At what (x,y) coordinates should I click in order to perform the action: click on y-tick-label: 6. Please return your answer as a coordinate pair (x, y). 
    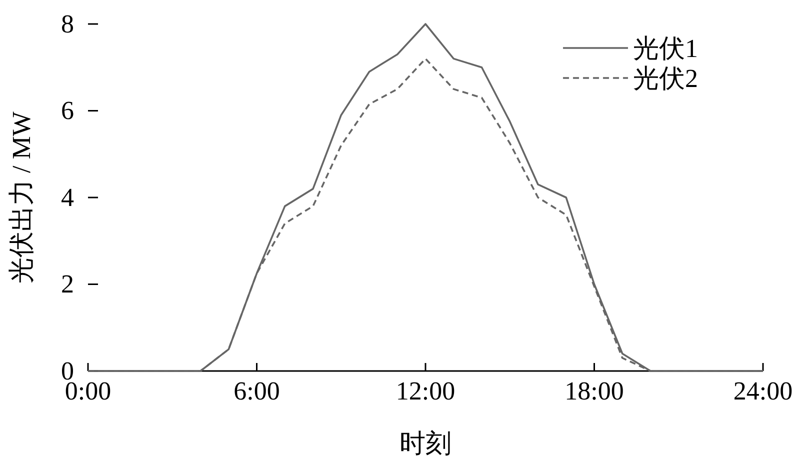
    Looking at the image, I should click on (67, 111).